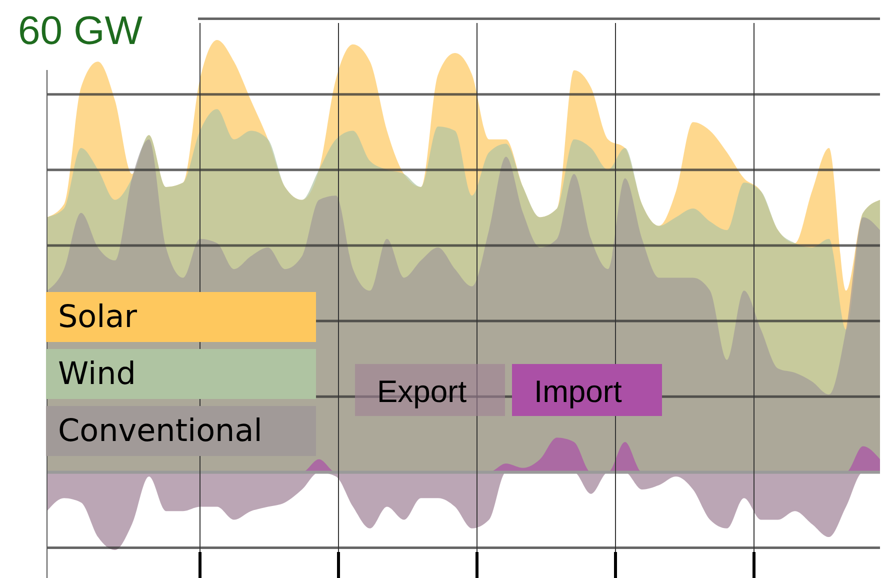  I want to click on legend-label: Import, so click(578, 391).